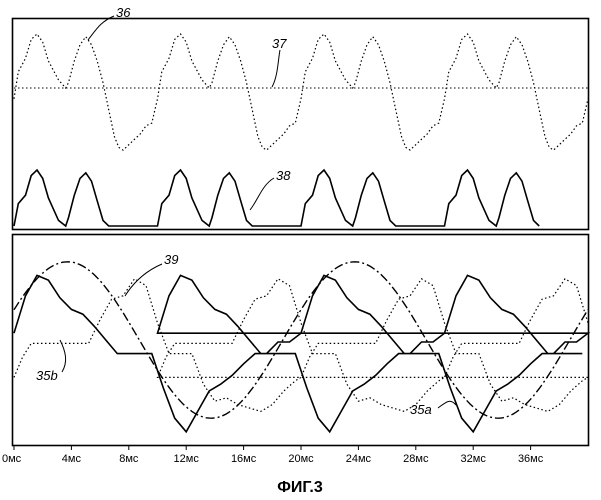 This screenshot has height=500, width=601. What do you see at coordinates (474, 459) in the screenshot?
I see `x-tick-label: 32мс` at bounding box center [474, 459].